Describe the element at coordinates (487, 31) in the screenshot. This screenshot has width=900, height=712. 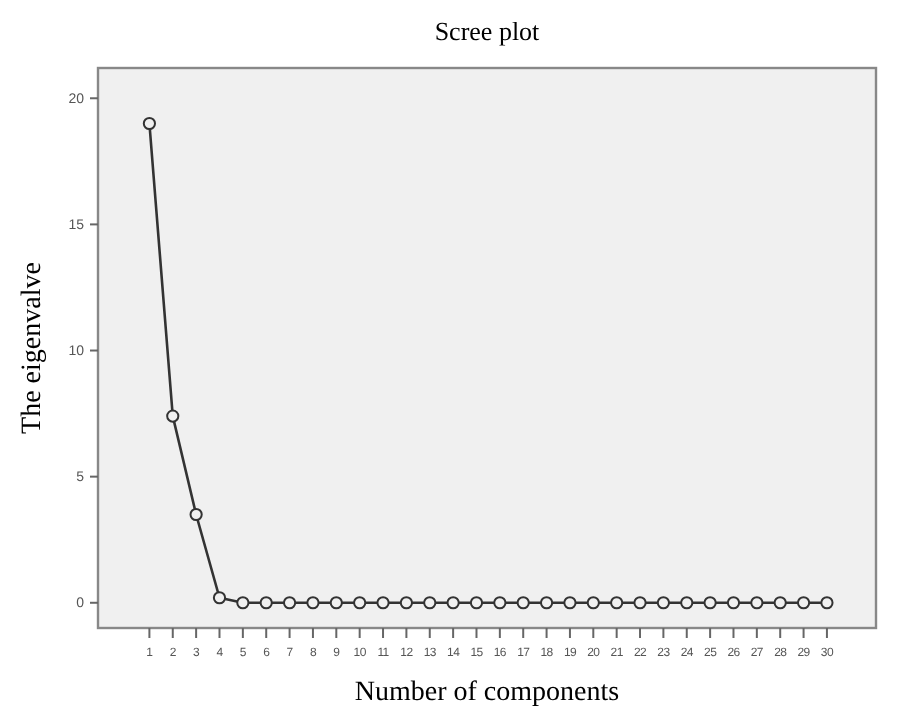
I see `chart-title: Scree plot` at that location.